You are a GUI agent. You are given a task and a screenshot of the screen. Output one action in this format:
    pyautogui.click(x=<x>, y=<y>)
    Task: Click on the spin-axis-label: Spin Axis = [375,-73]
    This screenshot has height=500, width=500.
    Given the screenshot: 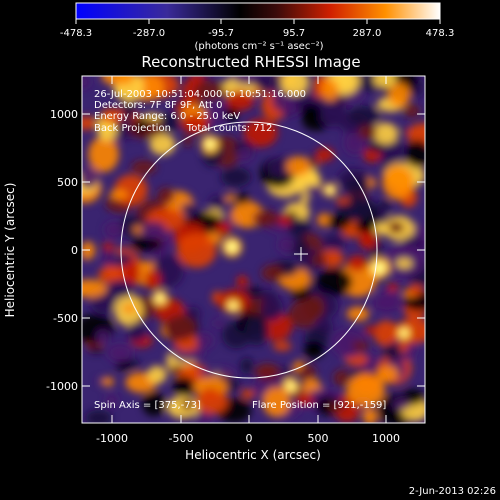 What is the action you would take?
    pyautogui.click(x=147, y=405)
    